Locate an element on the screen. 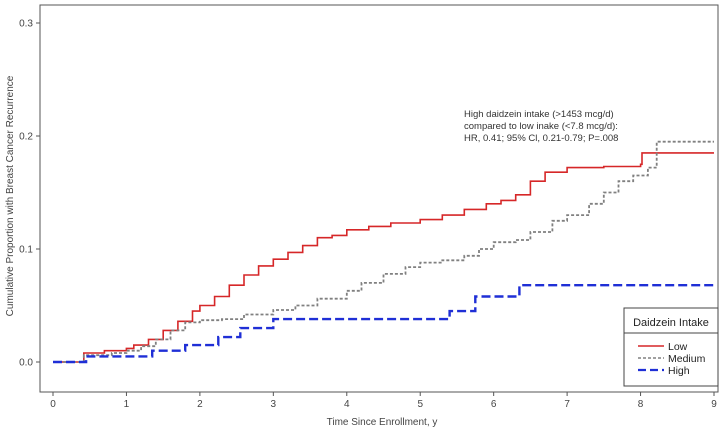 The width and height of the screenshot is (722, 428). legend-box is located at coordinates (671, 347).